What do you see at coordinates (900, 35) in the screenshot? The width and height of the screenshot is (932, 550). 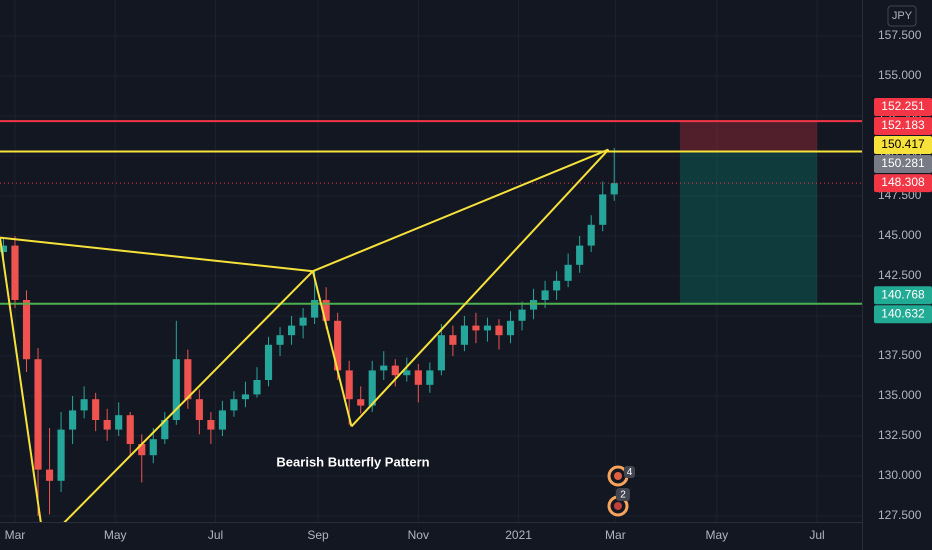 I see `y-tick-label: 157.500` at bounding box center [900, 35].